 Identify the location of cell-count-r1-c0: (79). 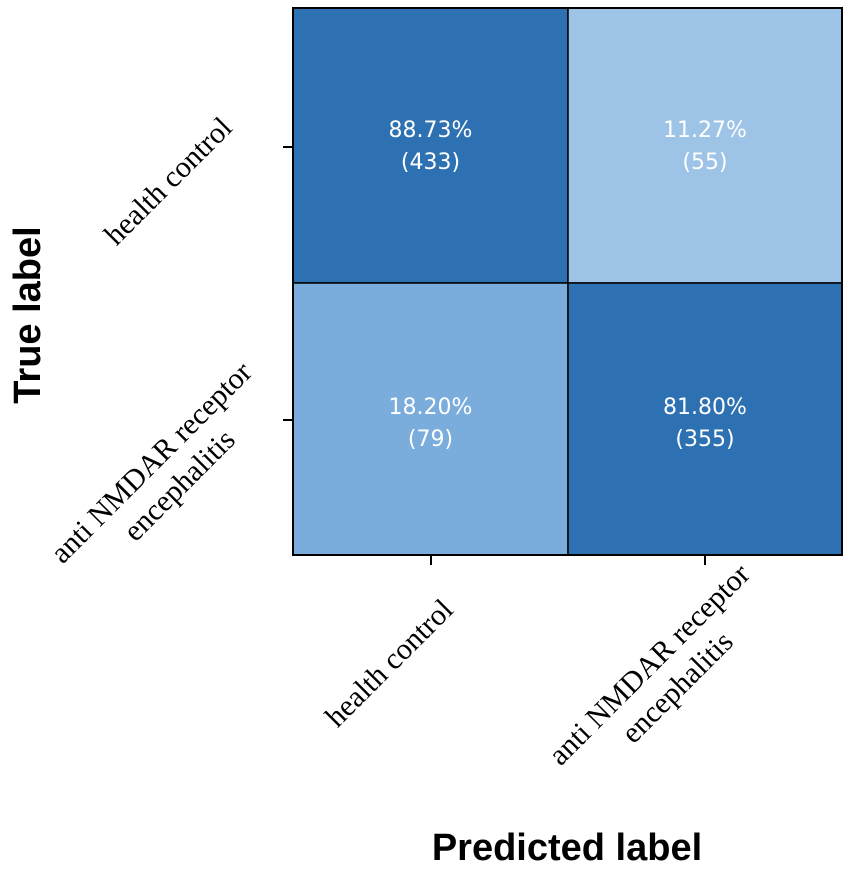
(430, 439).